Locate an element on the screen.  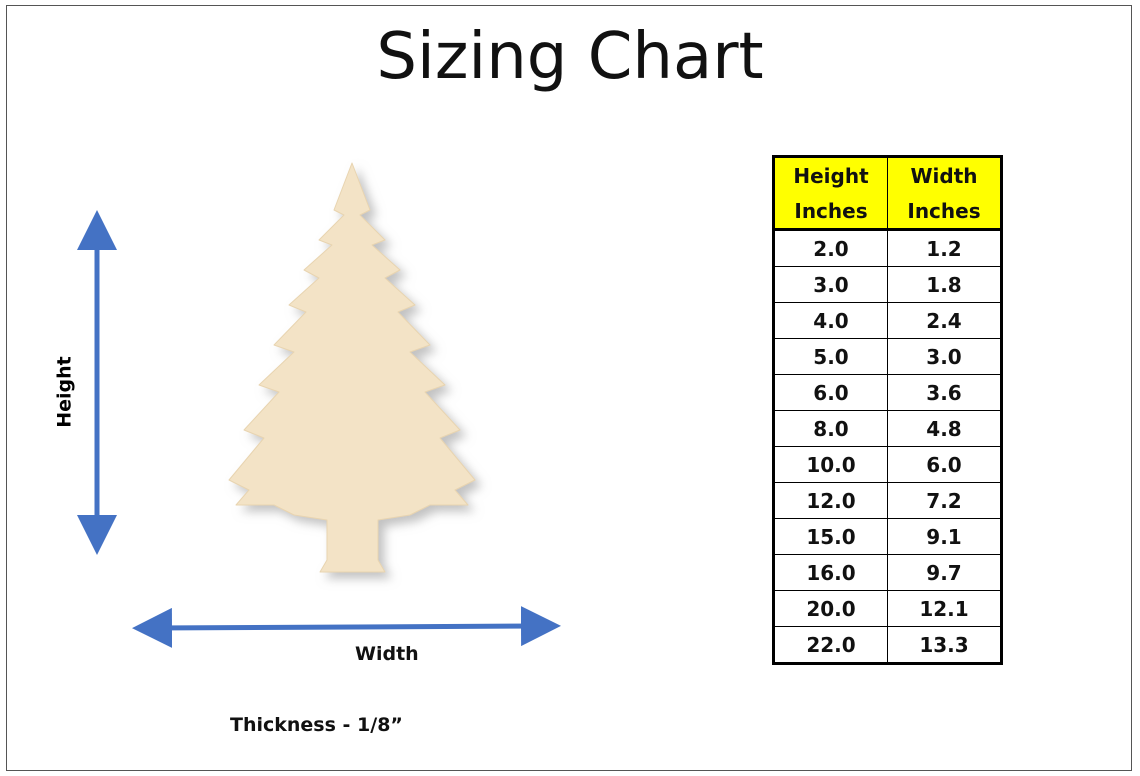
header-row: Height Width is located at coordinates (887, 174).